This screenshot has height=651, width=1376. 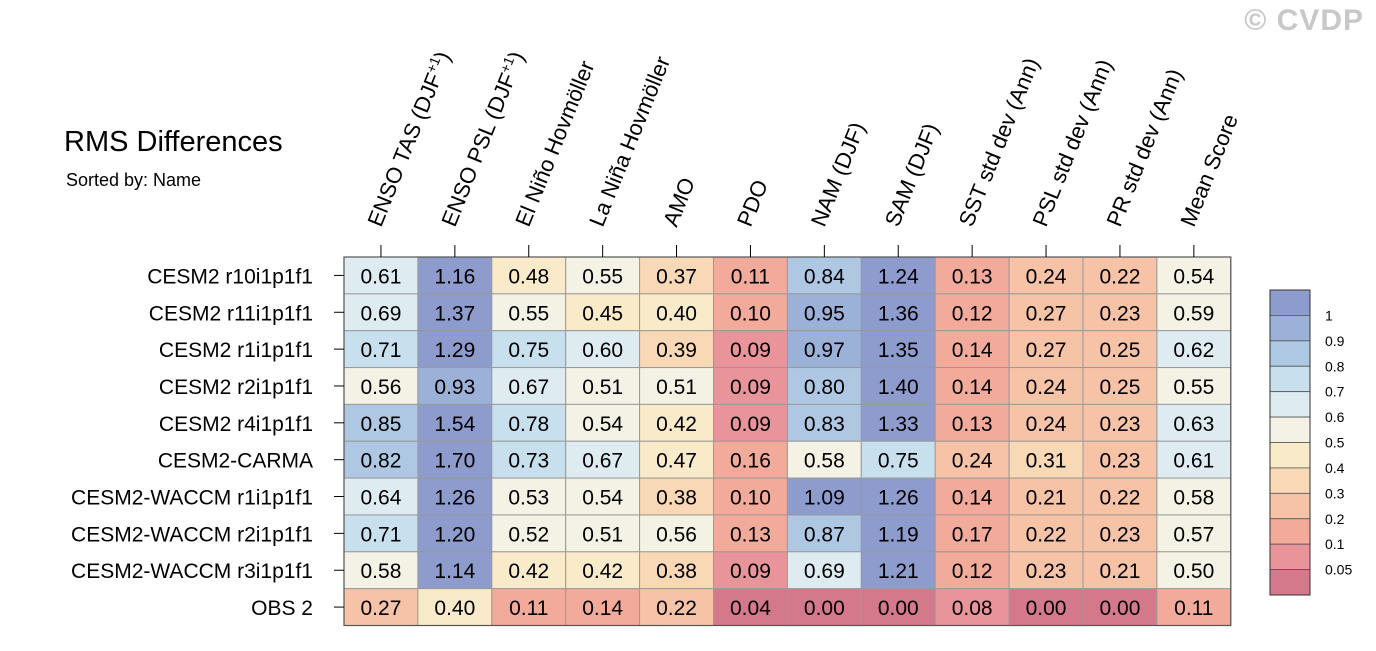 I want to click on row-label: CESM2 r1i1p1f1, so click(x=236, y=350).